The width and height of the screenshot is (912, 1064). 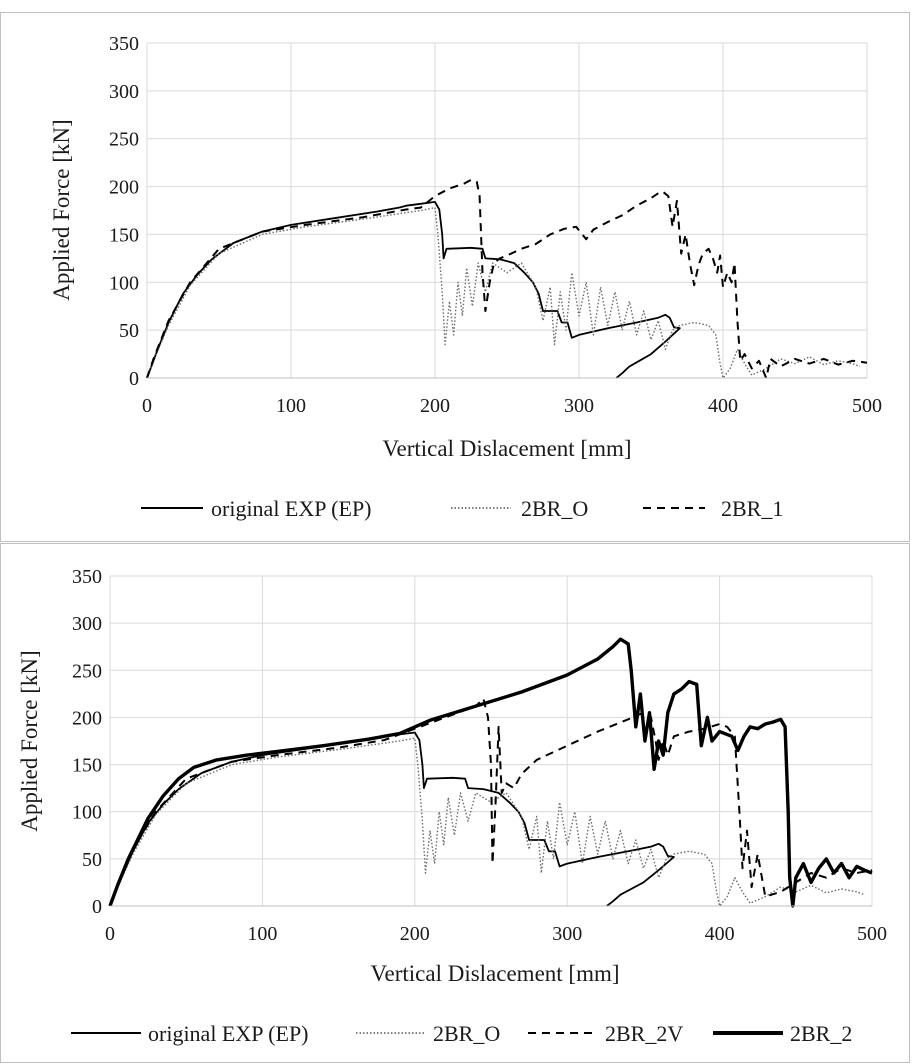 I want to click on legend: original EXP (EP) 2BR_O 2BR_1, so click(x=462, y=508).